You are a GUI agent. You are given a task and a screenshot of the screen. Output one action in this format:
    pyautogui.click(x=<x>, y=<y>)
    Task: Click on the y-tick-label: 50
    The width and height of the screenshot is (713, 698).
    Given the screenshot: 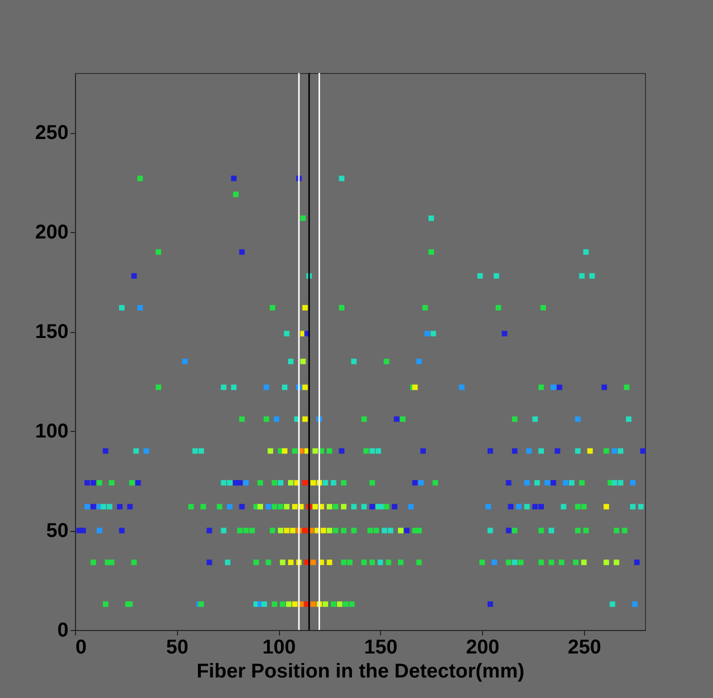 What is the action you would take?
    pyautogui.click(x=57, y=531)
    